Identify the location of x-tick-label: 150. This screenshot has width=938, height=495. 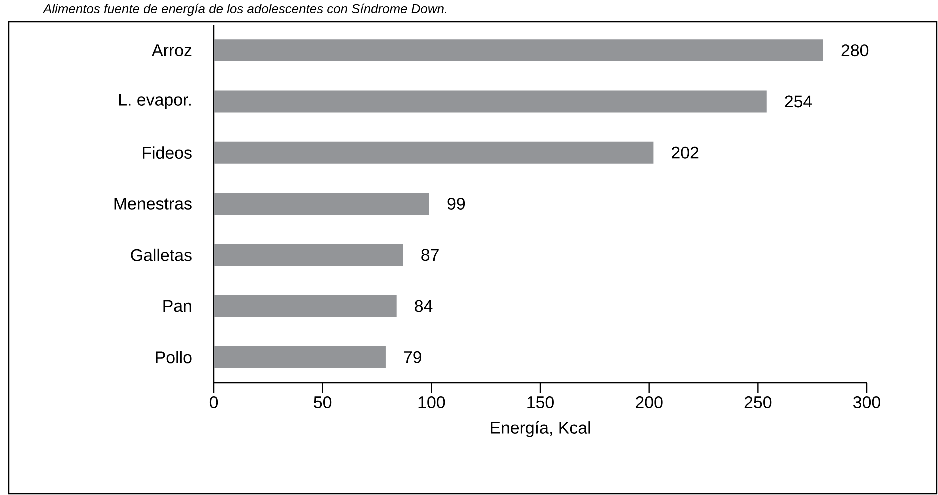
(541, 402).